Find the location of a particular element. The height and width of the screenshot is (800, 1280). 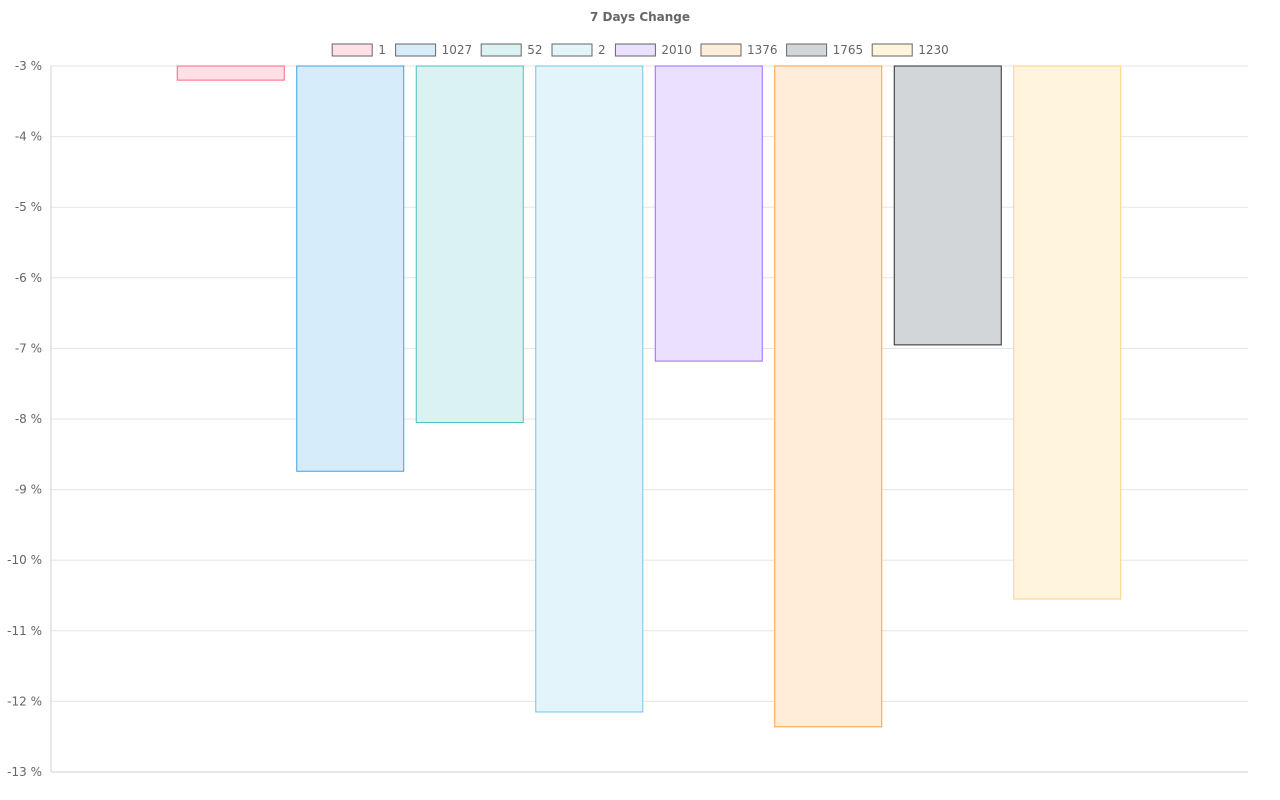

legend-item-1027: 1027 is located at coordinates (434, 50).